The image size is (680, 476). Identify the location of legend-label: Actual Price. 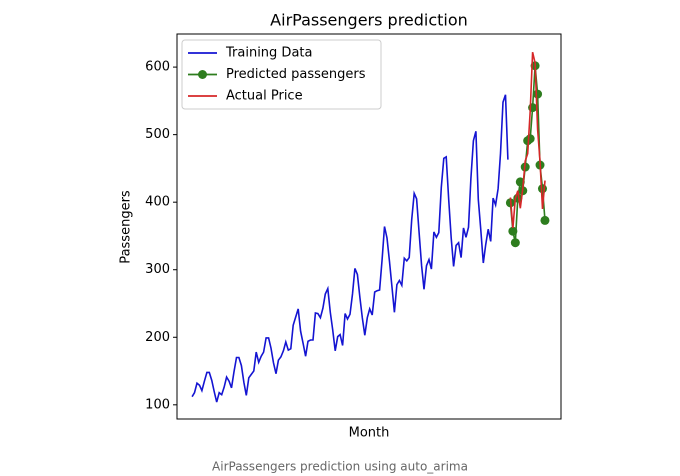
(264, 96).